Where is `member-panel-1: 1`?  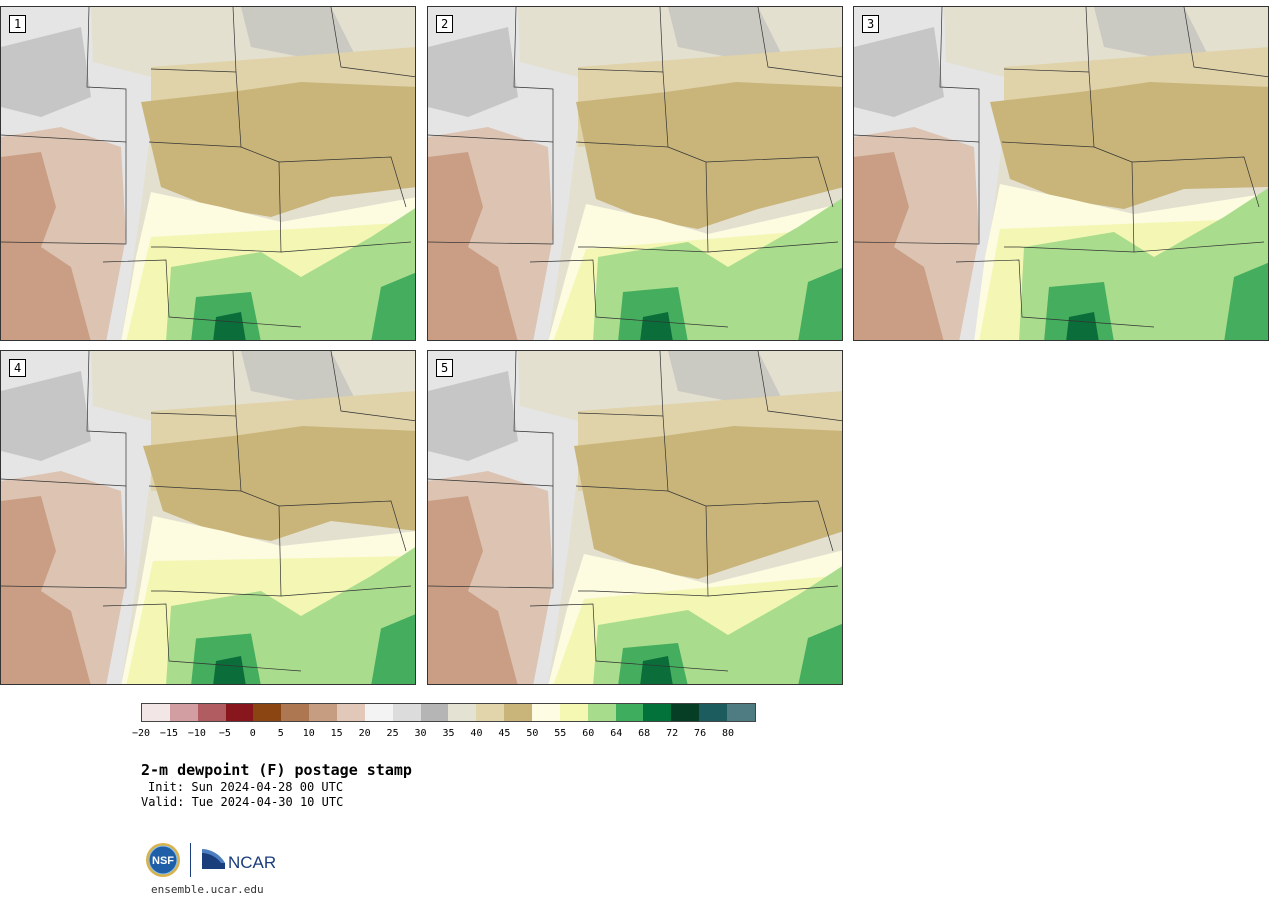 member-panel-1: 1 is located at coordinates (208, 173).